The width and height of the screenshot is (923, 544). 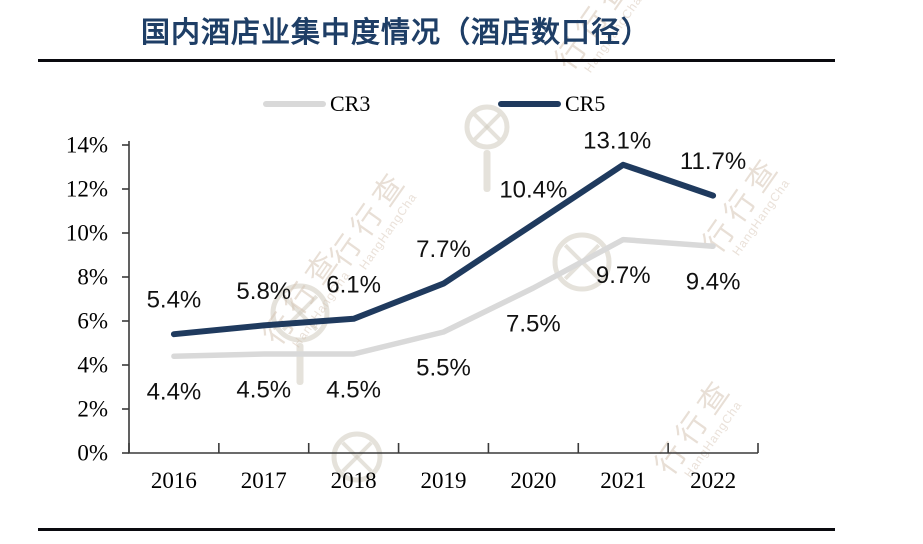 What do you see at coordinates (436, 529) in the screenshot?
I see `bottom-divider` at bounding box center [436, 529].